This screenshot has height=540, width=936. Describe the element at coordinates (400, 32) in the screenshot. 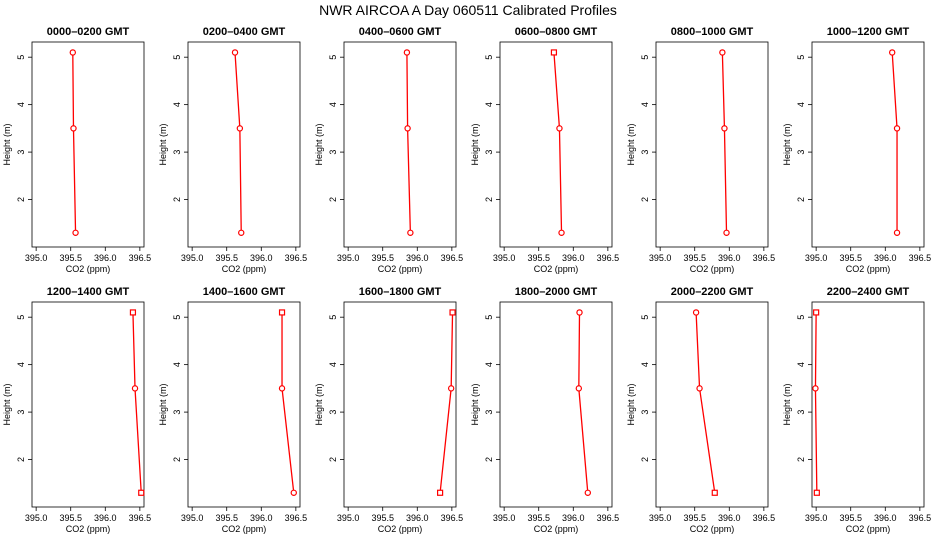

I see `panel-title: 0400–0600 GMT` at that location.